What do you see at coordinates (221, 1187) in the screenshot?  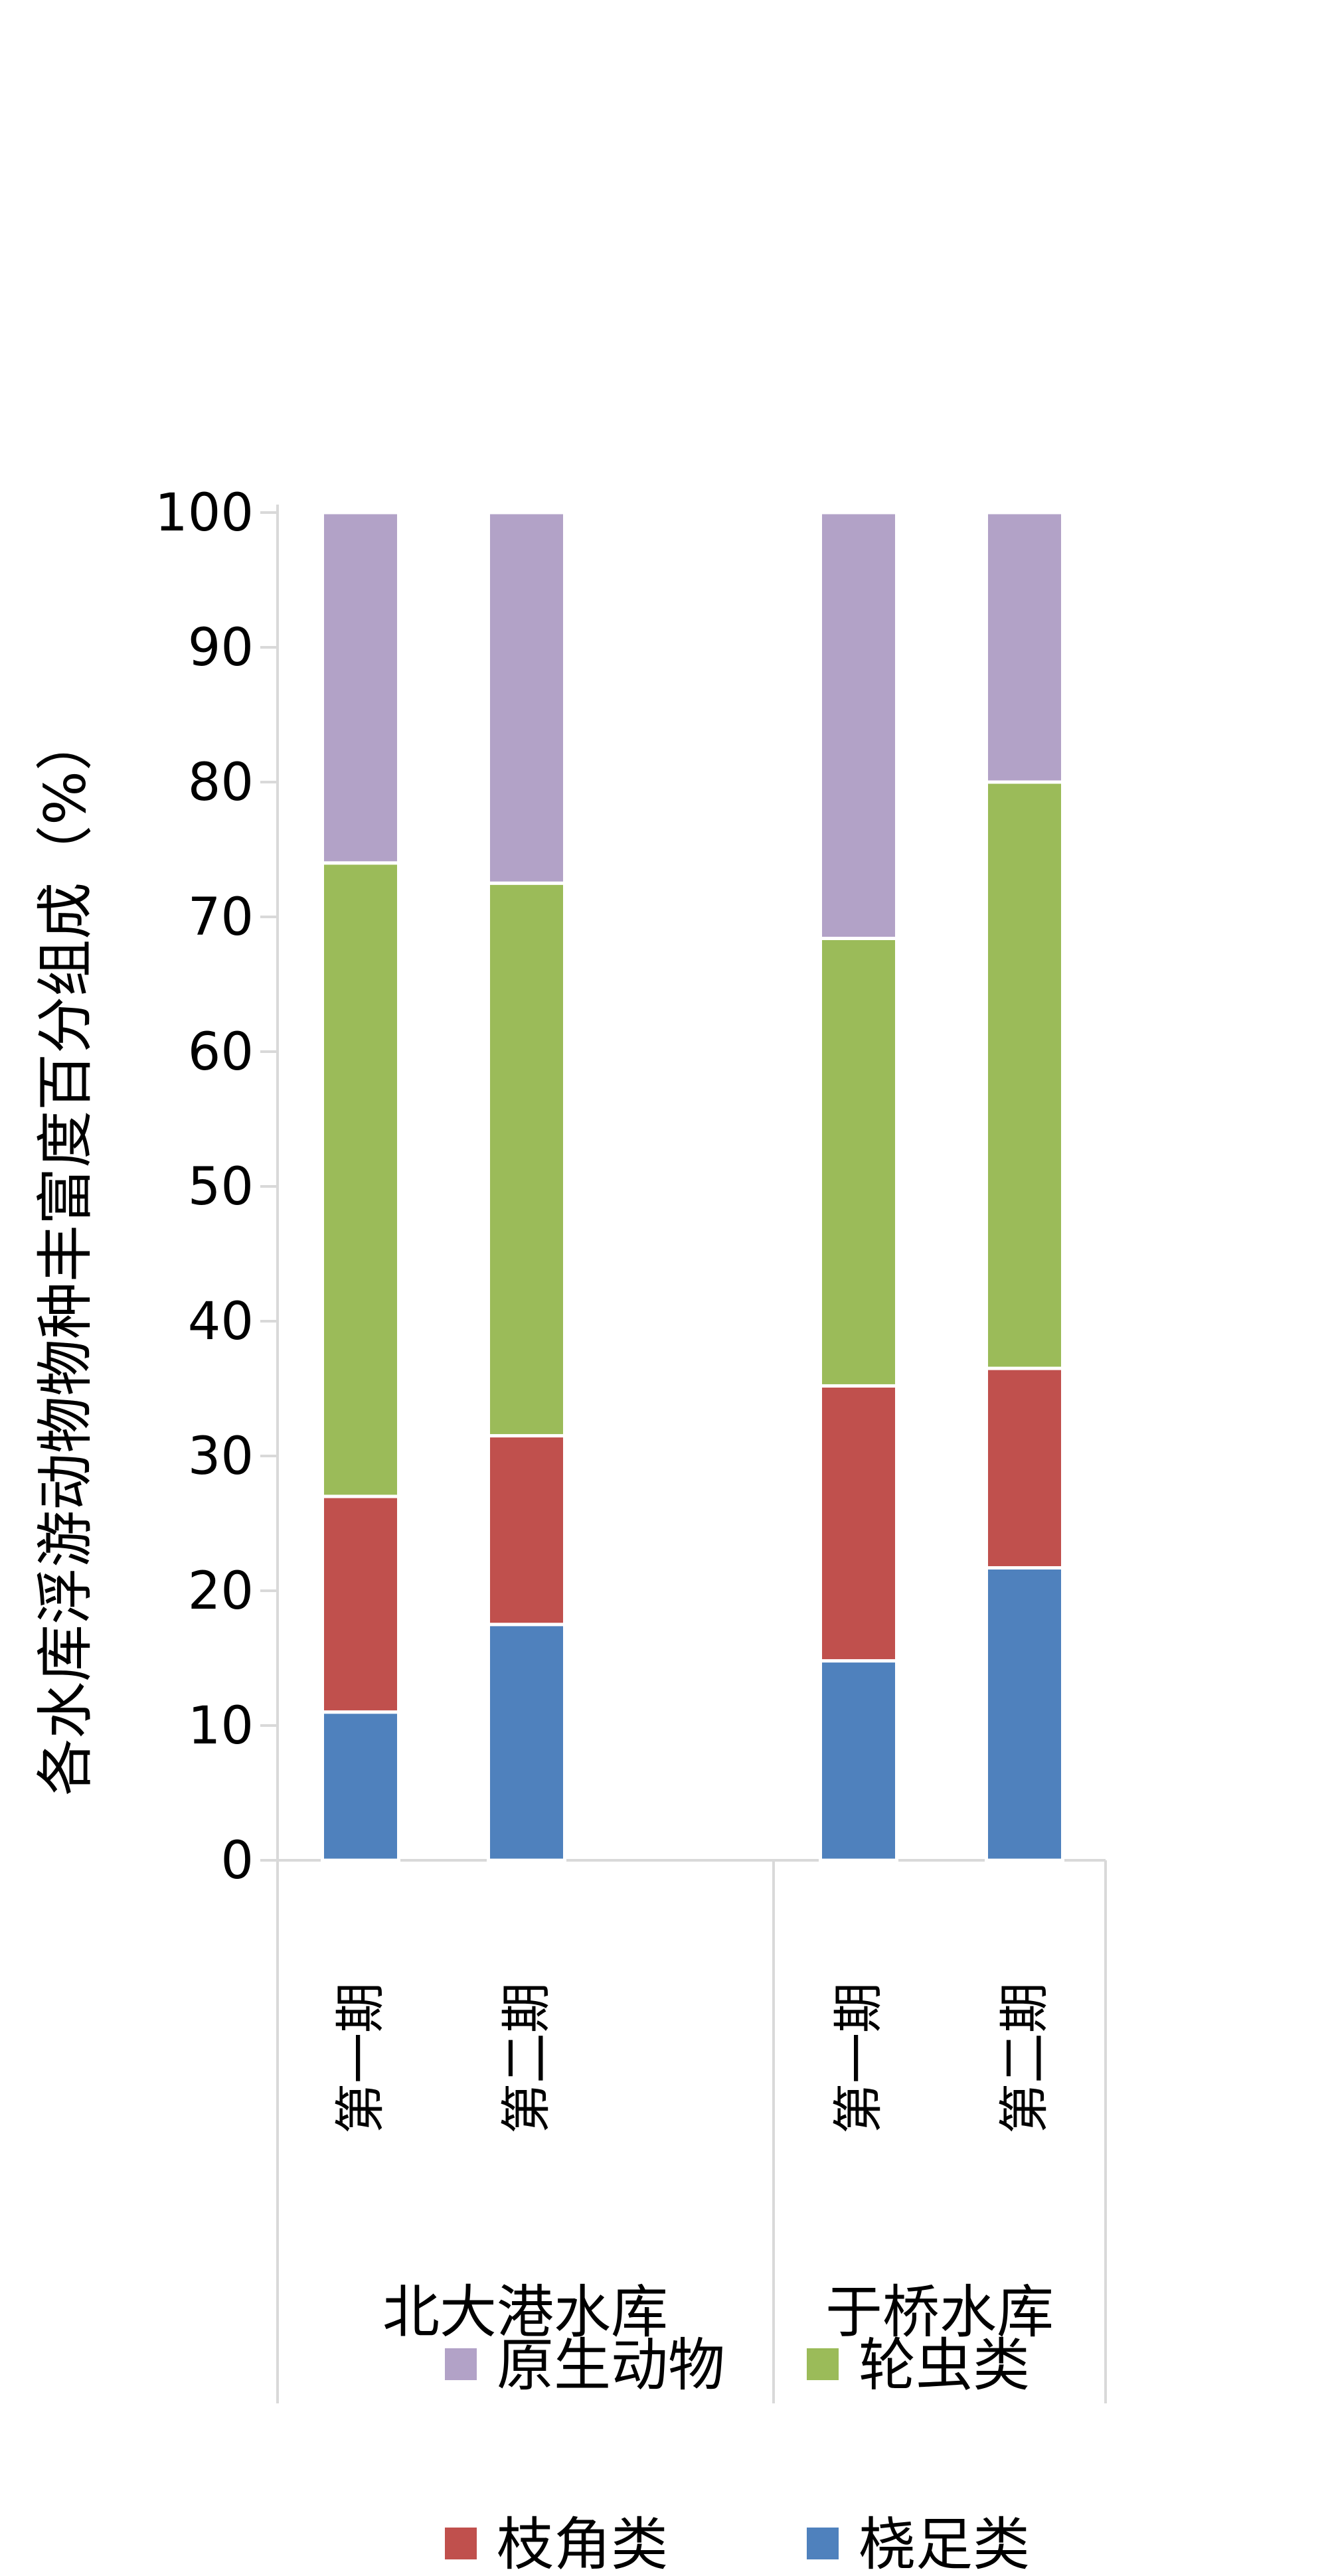 I see `y-tick-label: 50` at bounding box center [221, 1187].